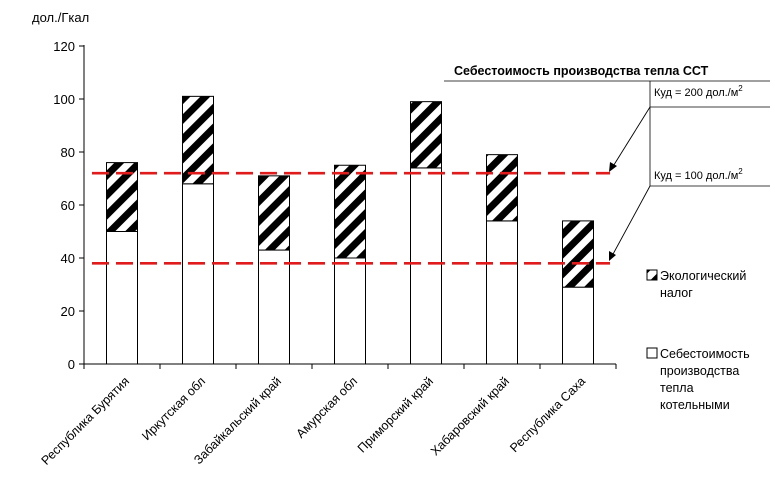  I want to click on category-label: Приморский край, so click(395, 414).